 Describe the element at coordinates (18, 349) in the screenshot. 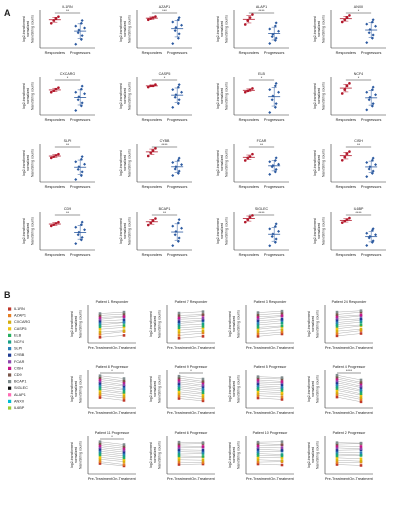

I see `legend-label: SLPI` at that location.